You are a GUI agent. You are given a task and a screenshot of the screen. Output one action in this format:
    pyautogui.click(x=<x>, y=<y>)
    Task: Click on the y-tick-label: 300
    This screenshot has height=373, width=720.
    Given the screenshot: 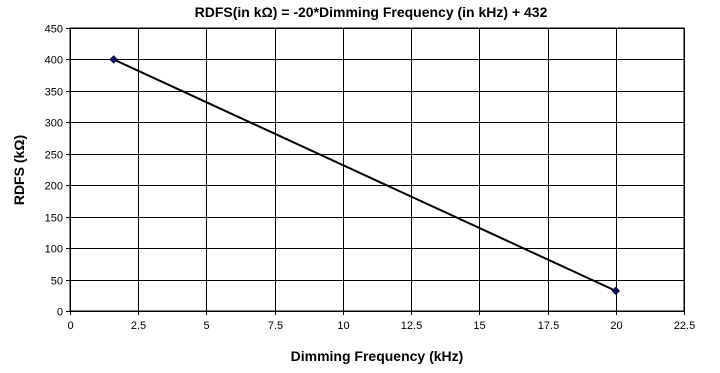 What is the action you would take?
    pyautogui.click(x=54, y=124)
    